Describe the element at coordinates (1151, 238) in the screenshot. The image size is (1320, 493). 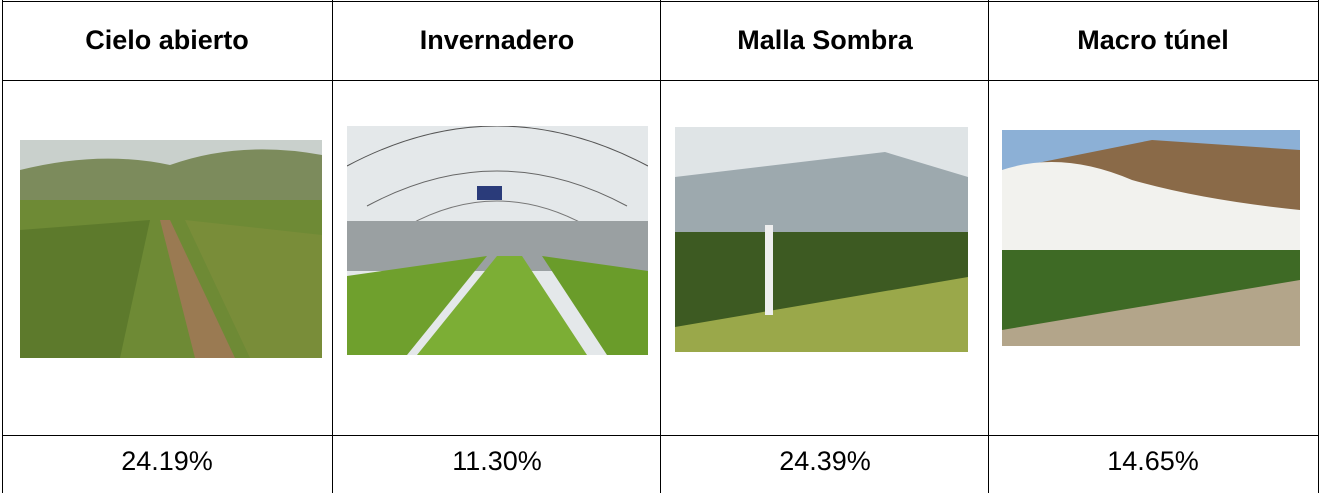
I see `photo-macro-tunnel` at that location.